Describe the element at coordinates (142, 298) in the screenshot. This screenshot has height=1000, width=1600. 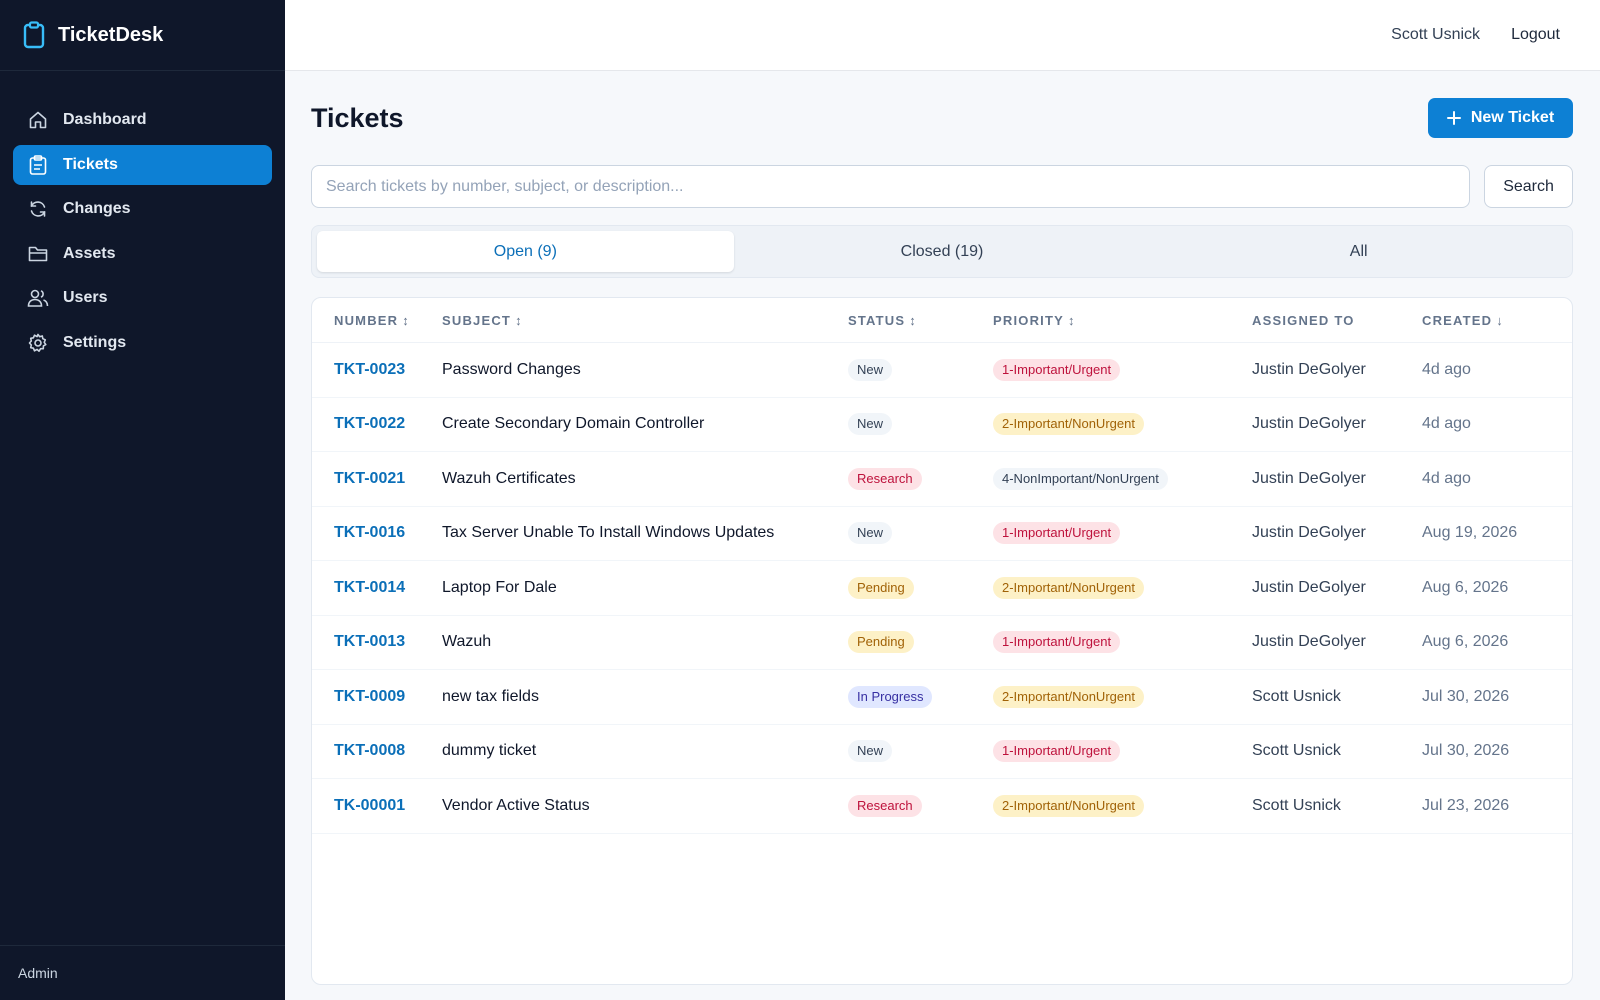
I see `sidebar-item-users: Users` at that location.